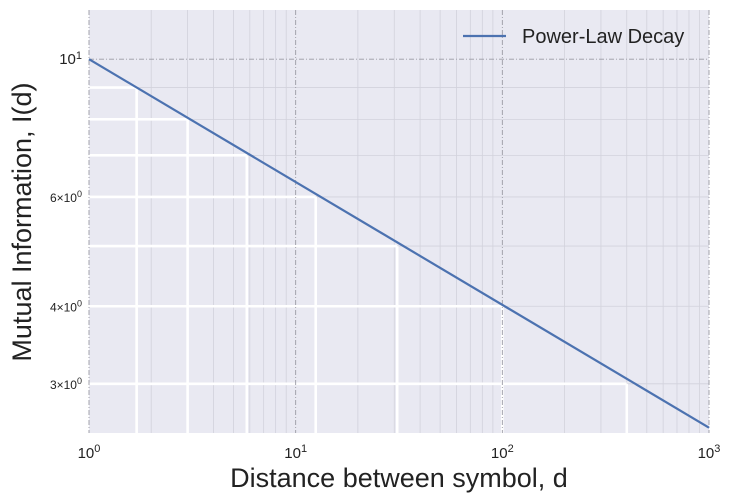 This screenshot has height=503, width=732. I want to click on y-tick-label: 3×100, so click(66, 384).